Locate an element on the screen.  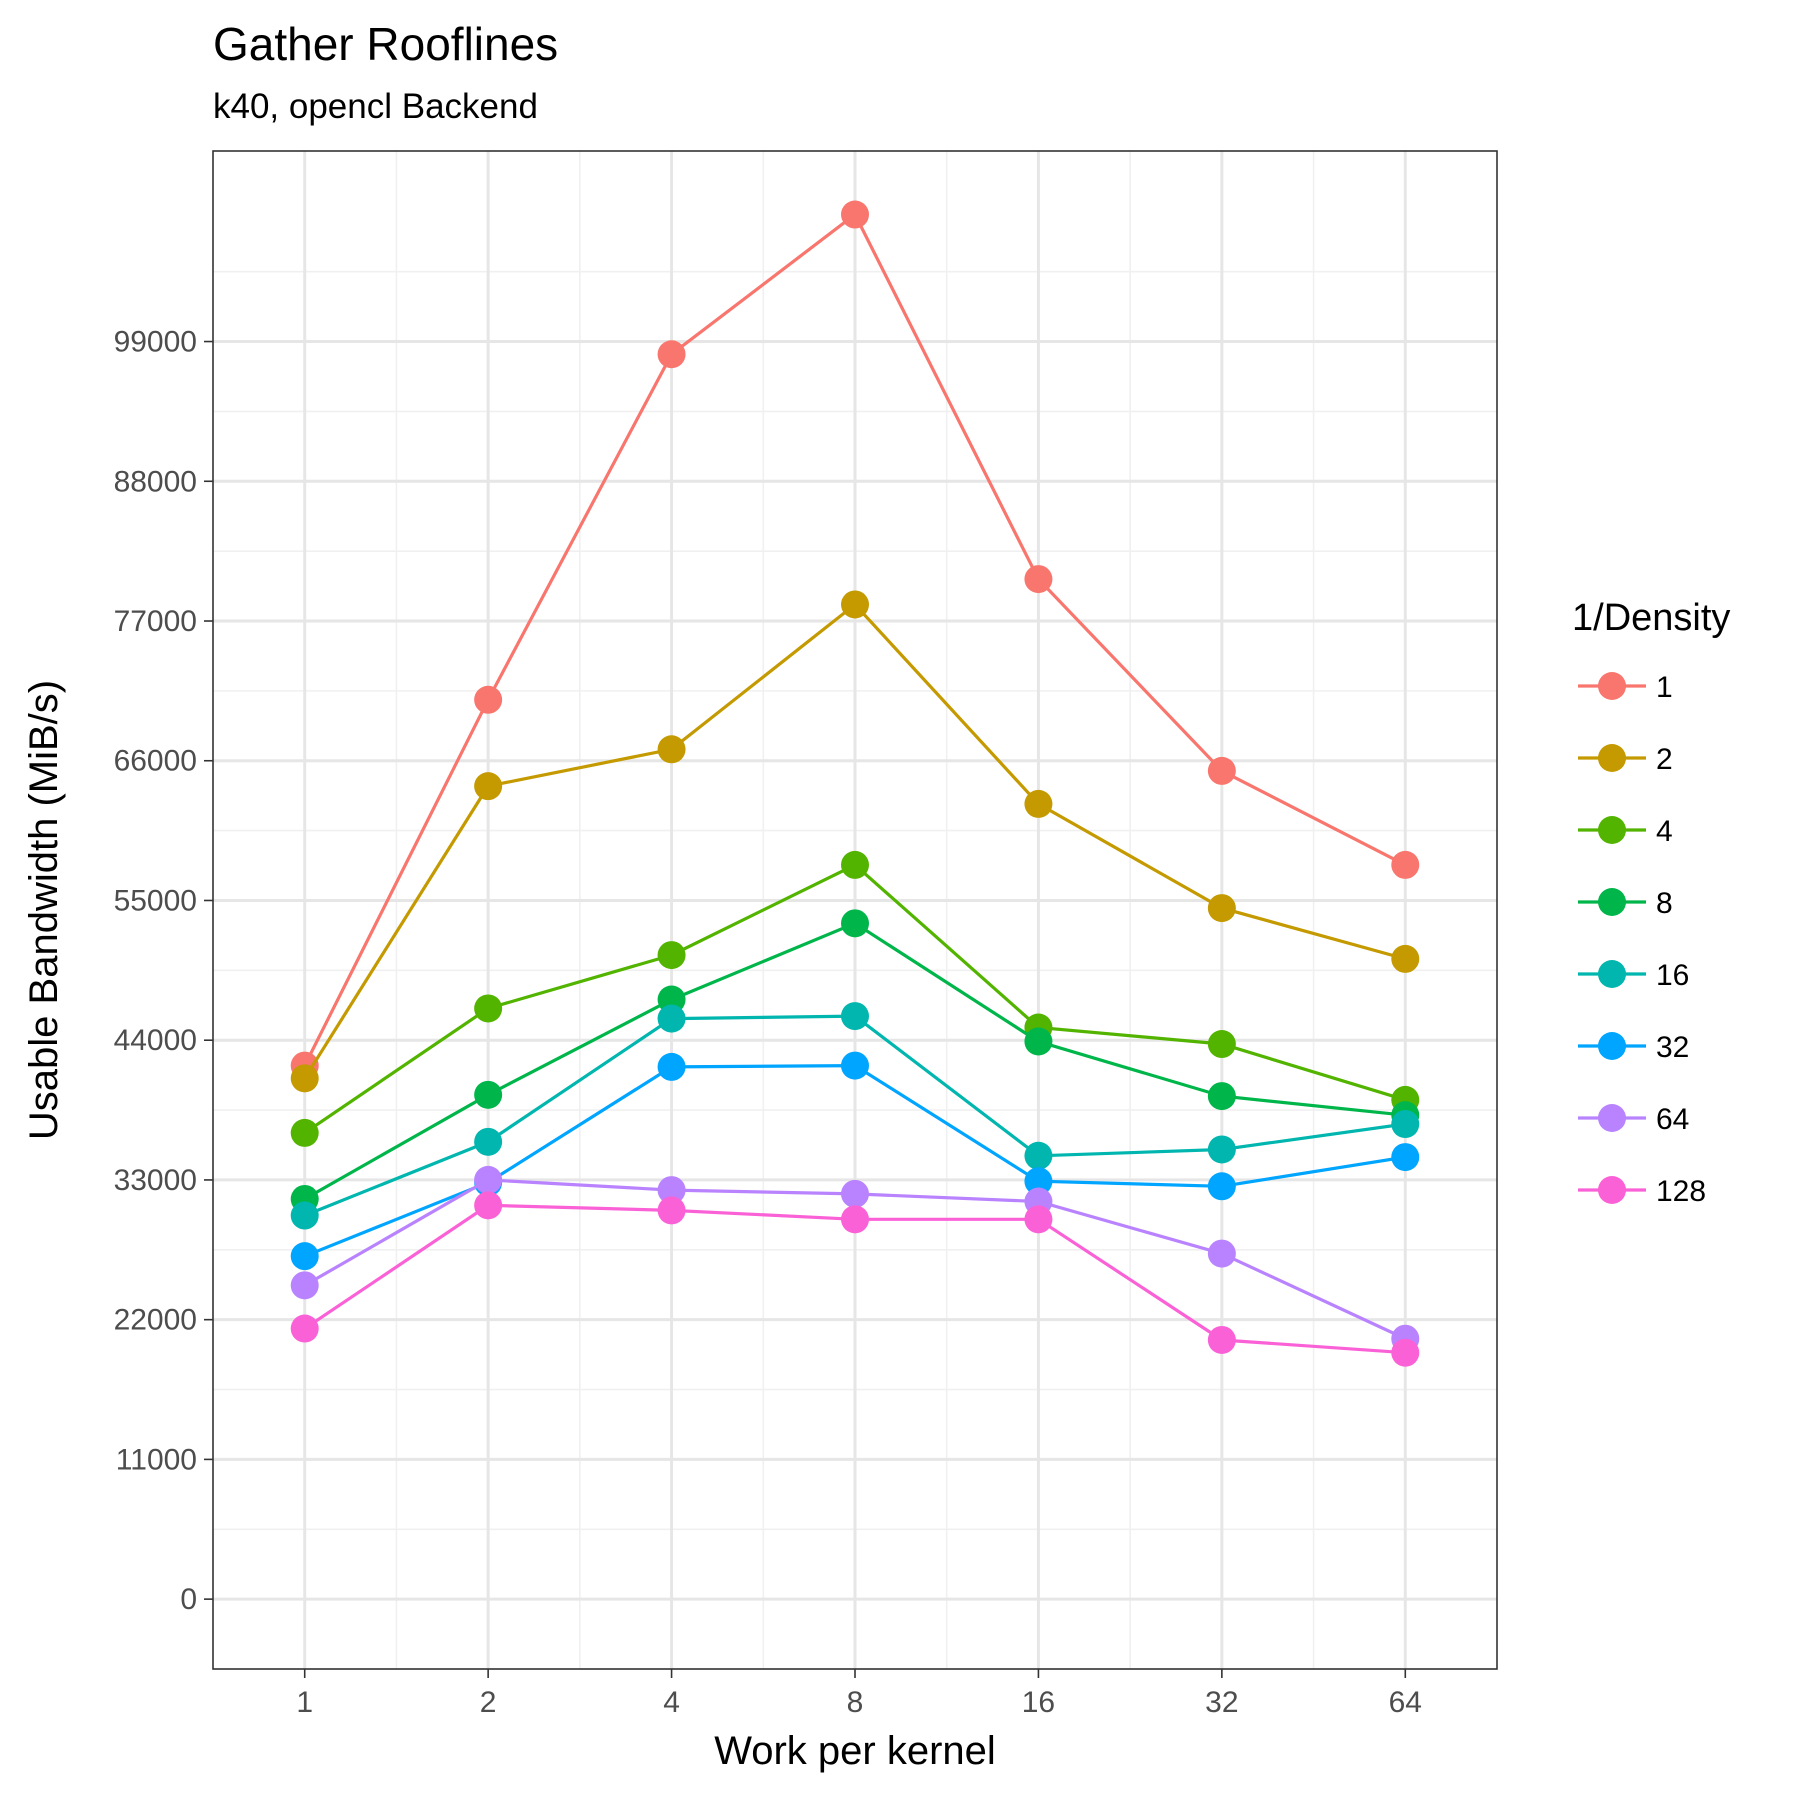
legend-item-128: 128 is located at coordinates (1642, 1191).